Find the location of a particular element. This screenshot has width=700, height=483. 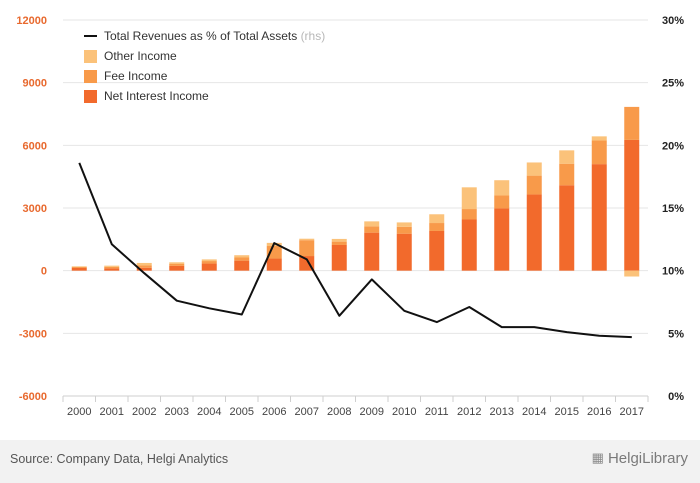

y-right-tick-label: 20% is located at coordinates (673, 146).